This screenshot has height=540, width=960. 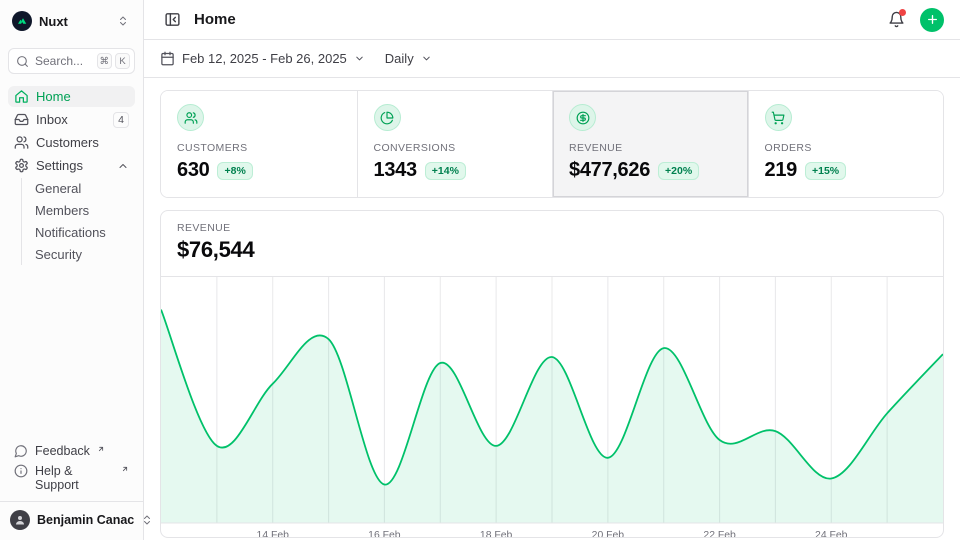 I want to click on stat-label: ORDERS, so click(x=788, y=148).